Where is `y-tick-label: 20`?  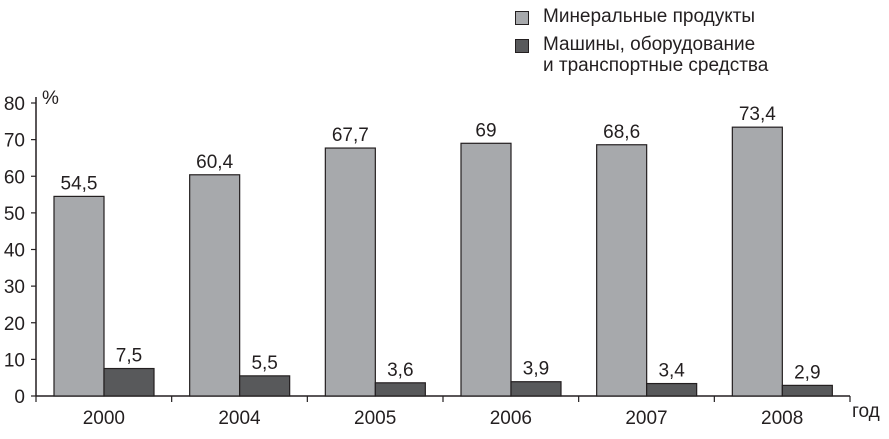 y-tick-label: 20 is located at coordinates (14, 324).